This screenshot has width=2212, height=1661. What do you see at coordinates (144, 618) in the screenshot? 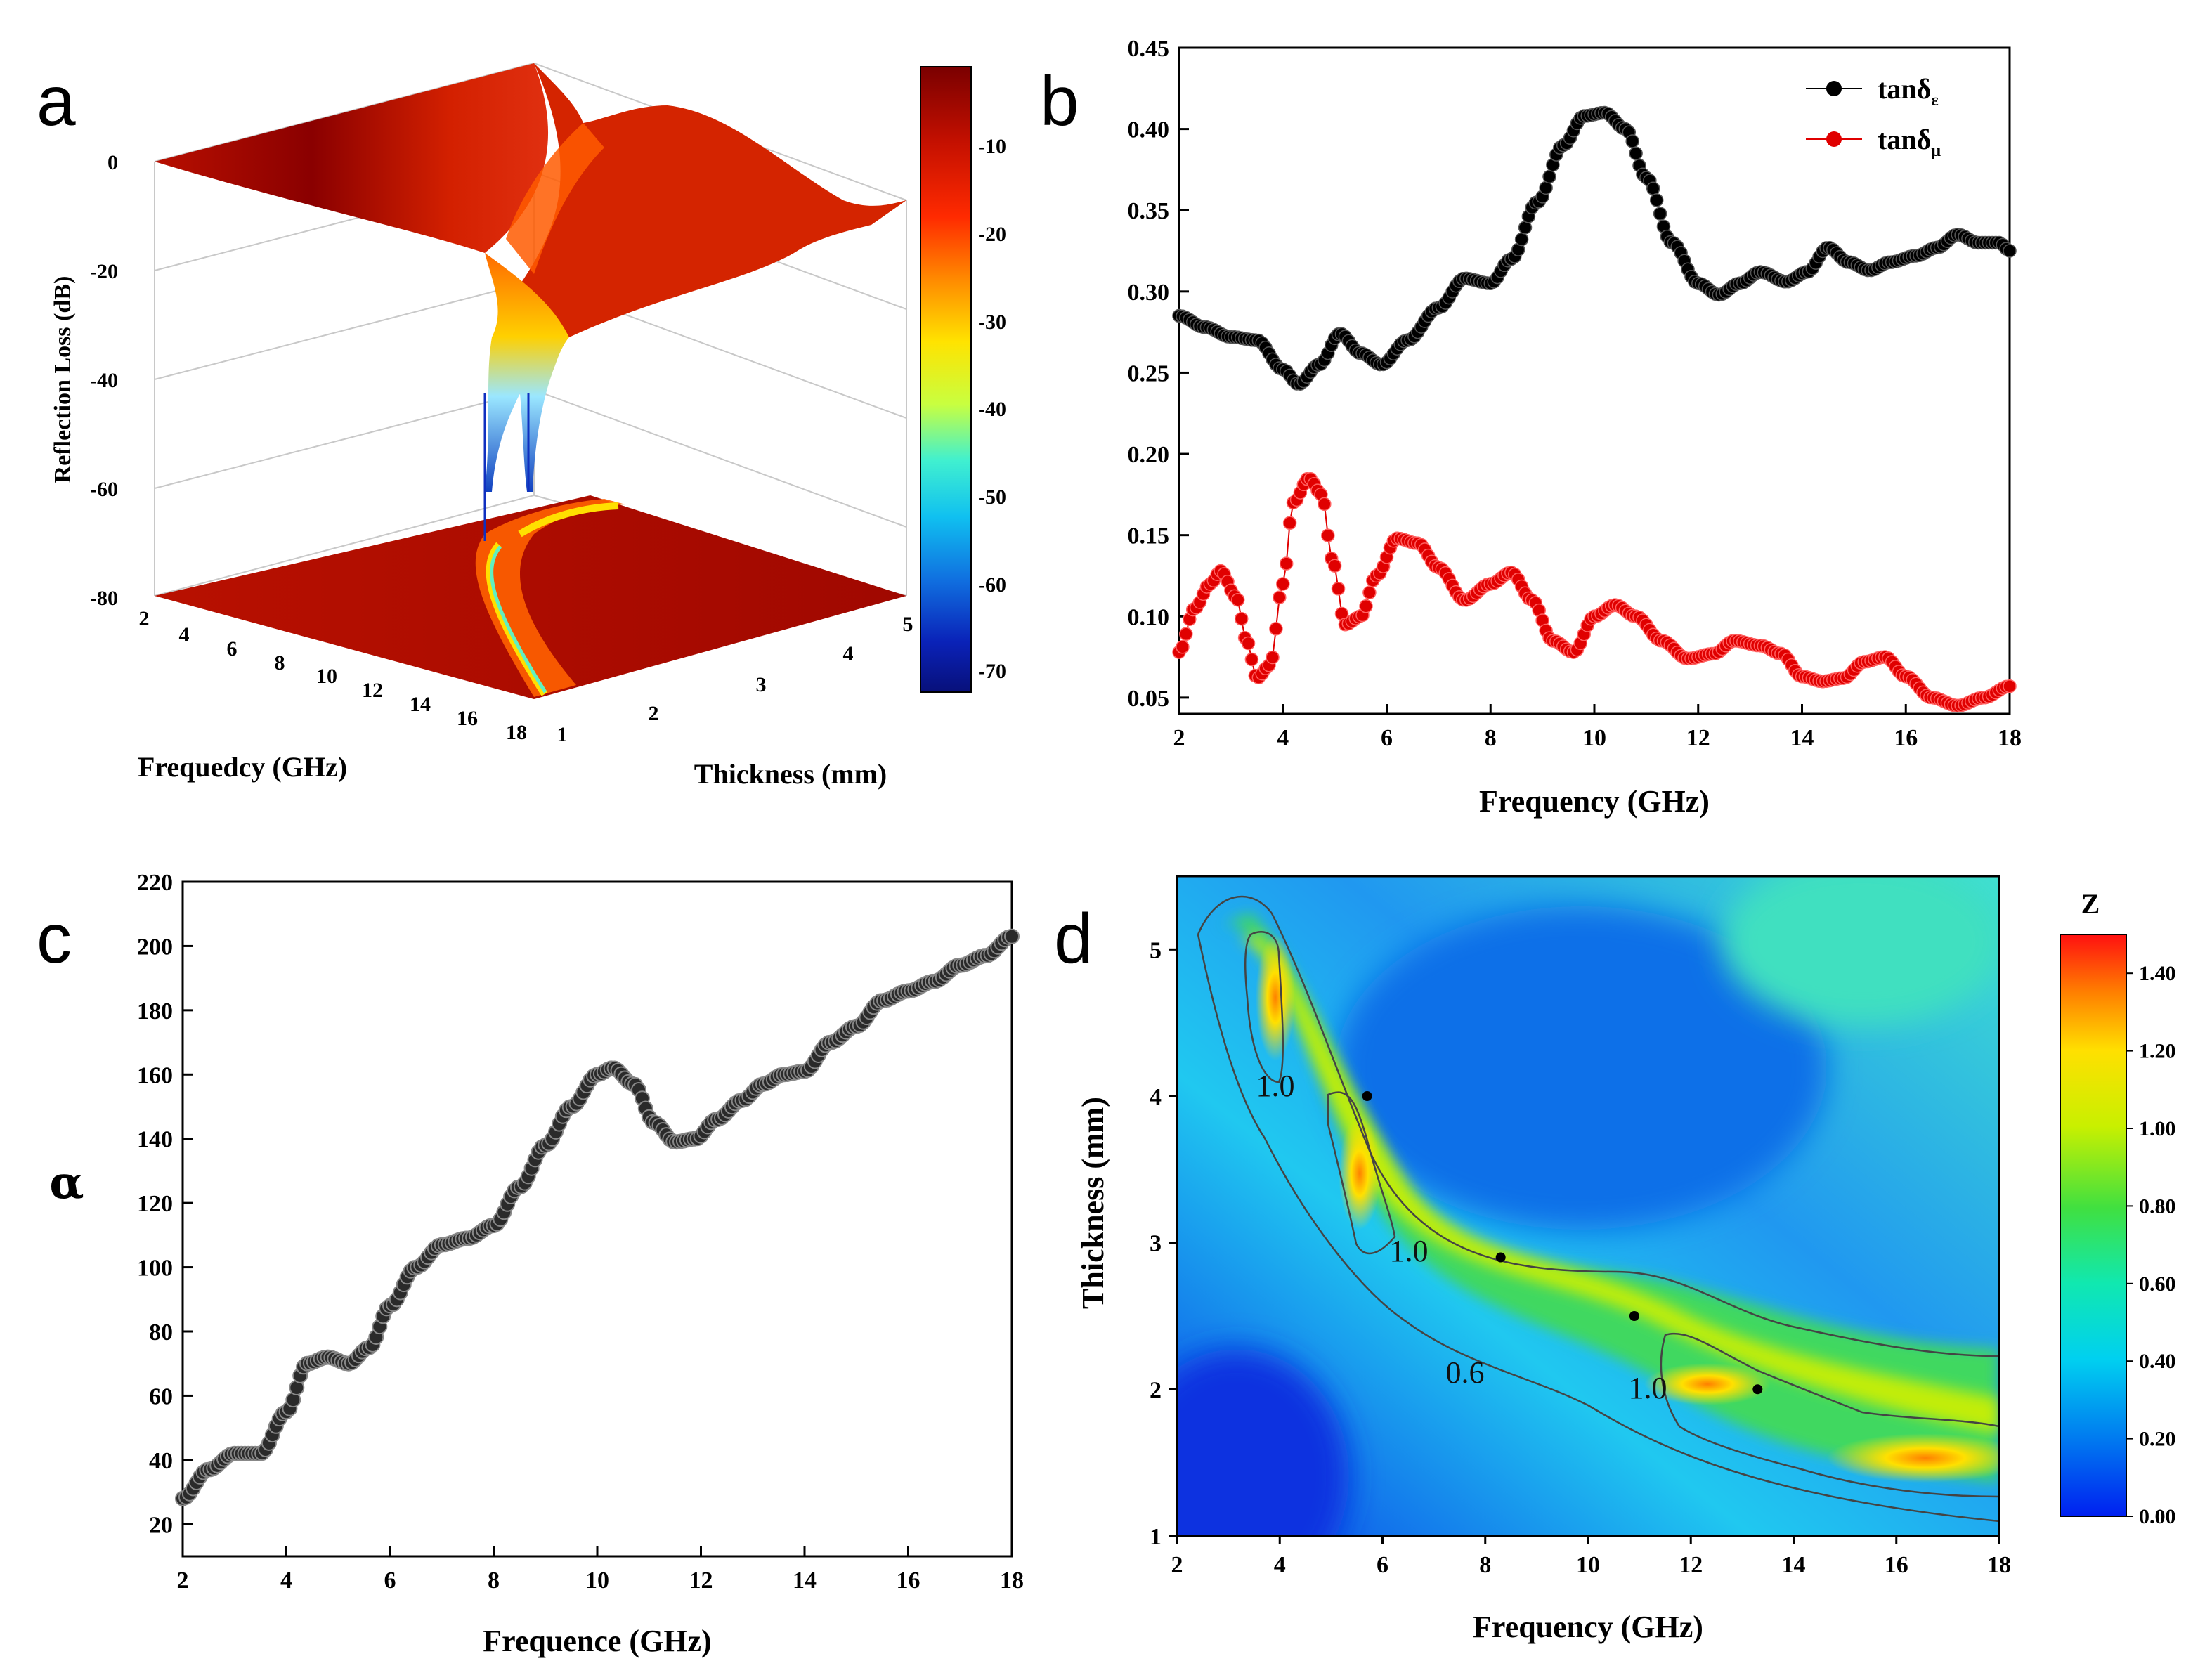
I see `panel-a-x-tick: 2` at bounding box center [144, 618].